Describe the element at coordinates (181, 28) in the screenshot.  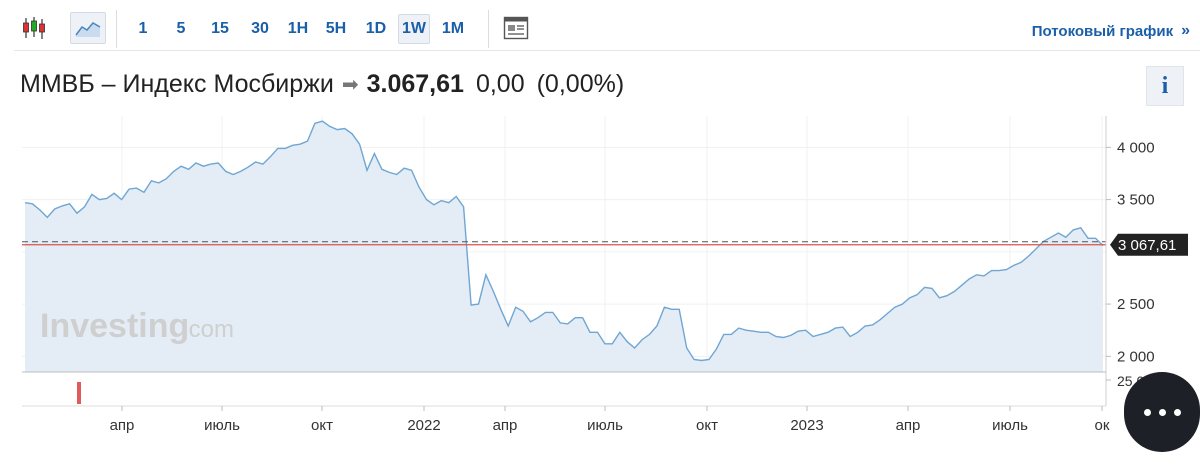
I see `timeframe-5: 5` at that location.